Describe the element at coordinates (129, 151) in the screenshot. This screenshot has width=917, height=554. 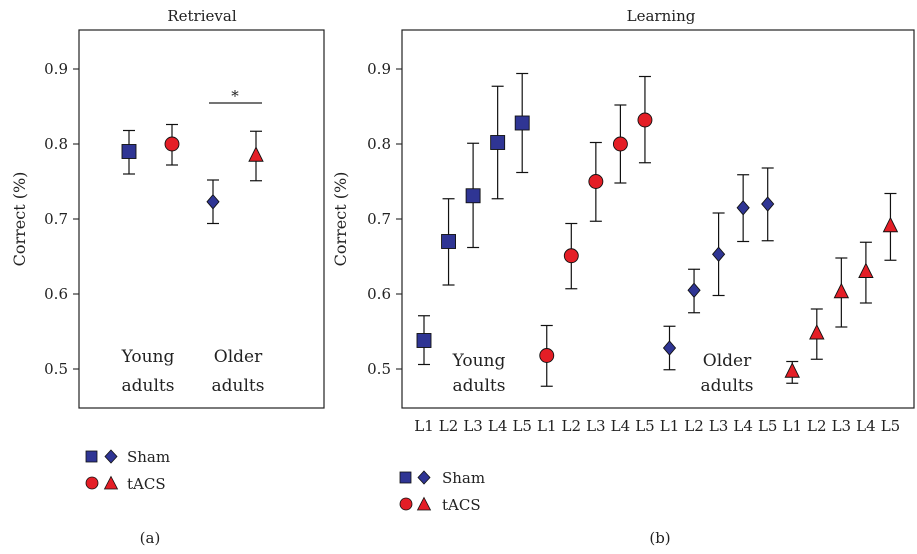
I see `retrieval-young-sham-point` at that location.